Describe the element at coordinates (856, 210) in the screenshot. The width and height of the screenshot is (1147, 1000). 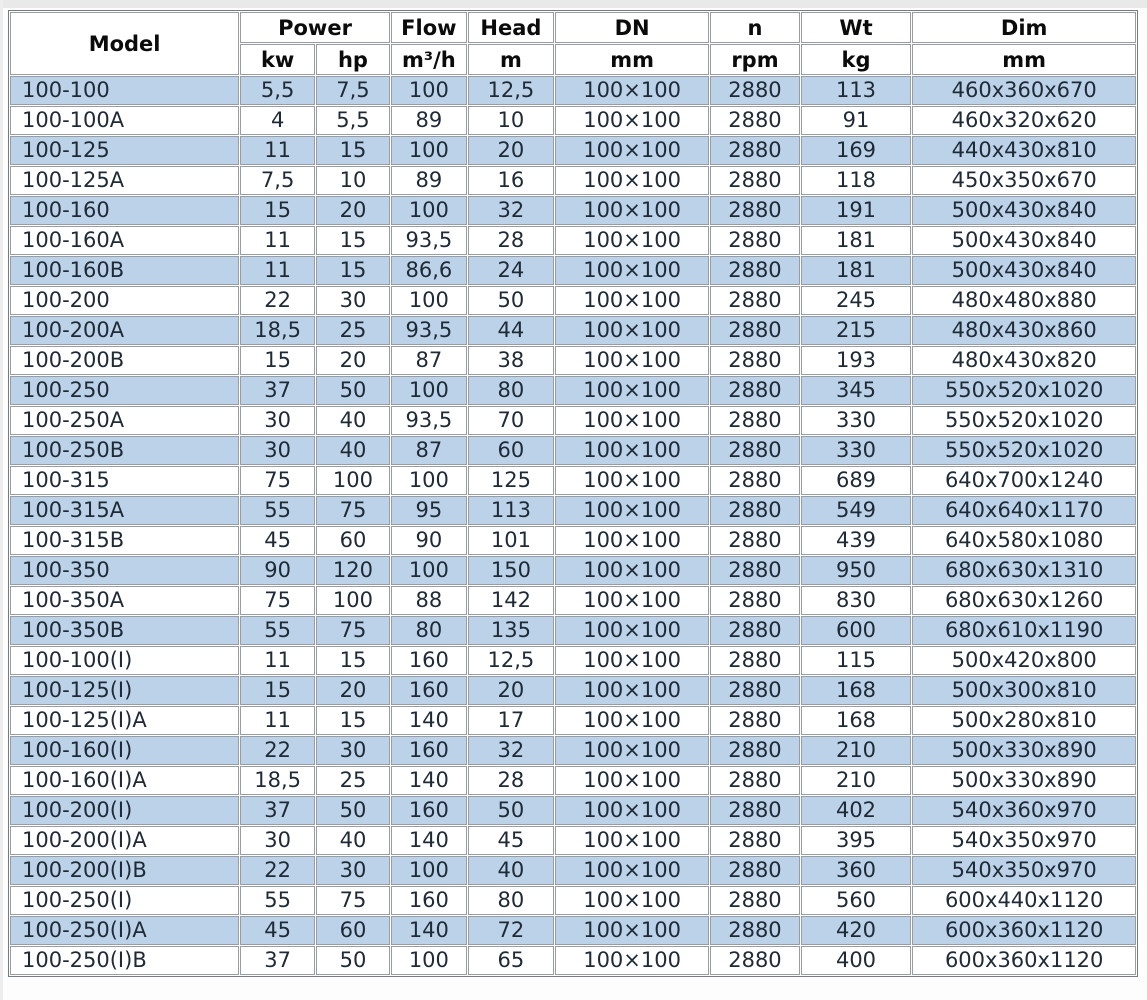
I see `cell-wt: 191` at that location.